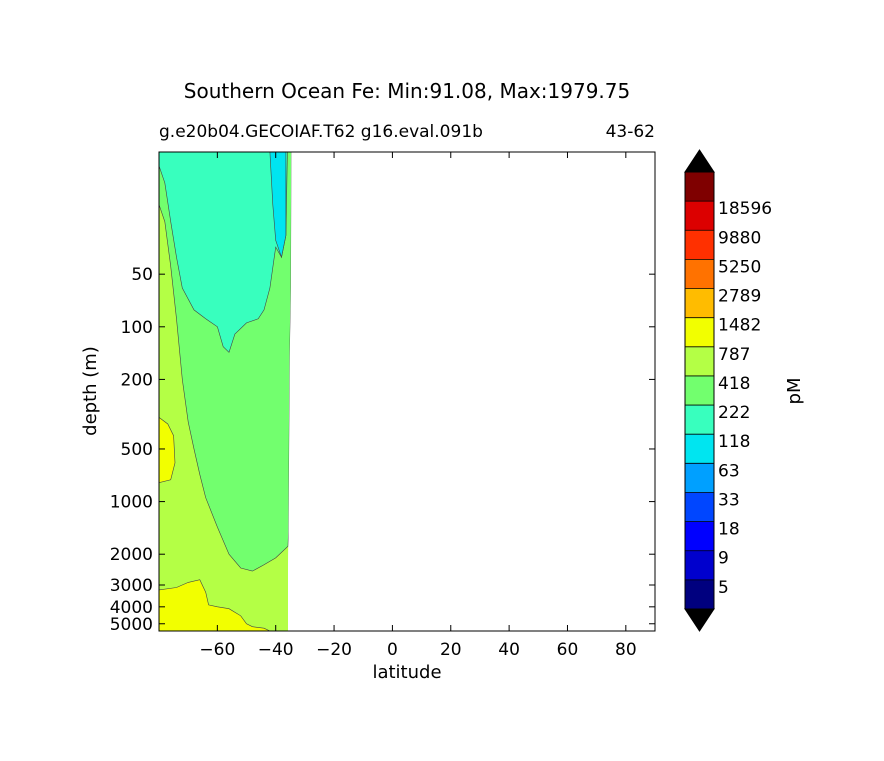 This screenshot has width=884, height=761. What do you see at coordinates (406, 672) in the screenshot?
I see `x-axis-label: latitude` at bounding box center [406, 672].